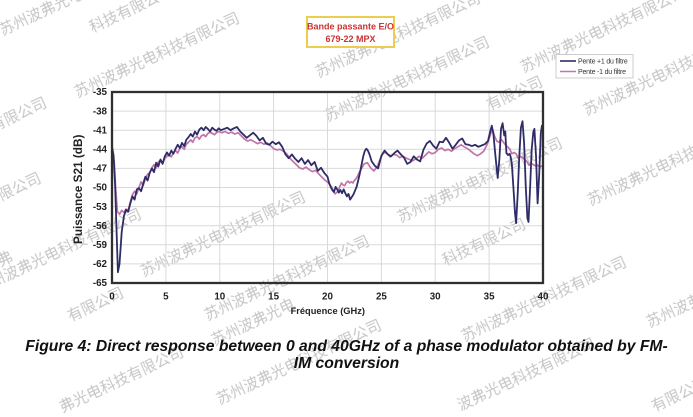  What do you see at coordinates (273, 297) in the screenshot?
I see `svg-text: 15` at bounding box center [273, 297].